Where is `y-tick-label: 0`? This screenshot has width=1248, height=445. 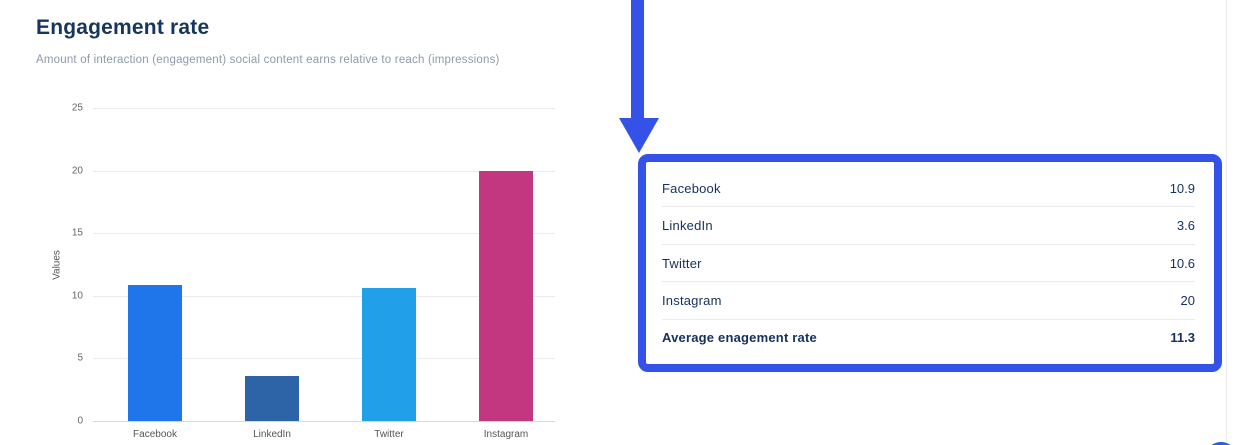
y-tick-label: 0 is located at coordinates (80, 421).